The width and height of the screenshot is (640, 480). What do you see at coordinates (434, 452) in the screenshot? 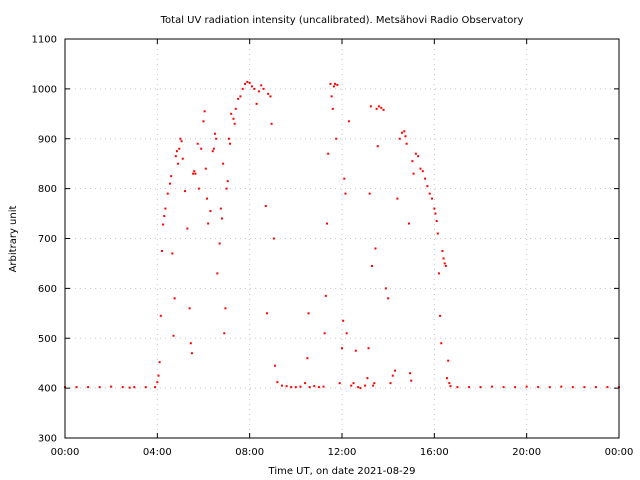
I see `x-tick-label: 16:00` at bounding box center [434, 452].